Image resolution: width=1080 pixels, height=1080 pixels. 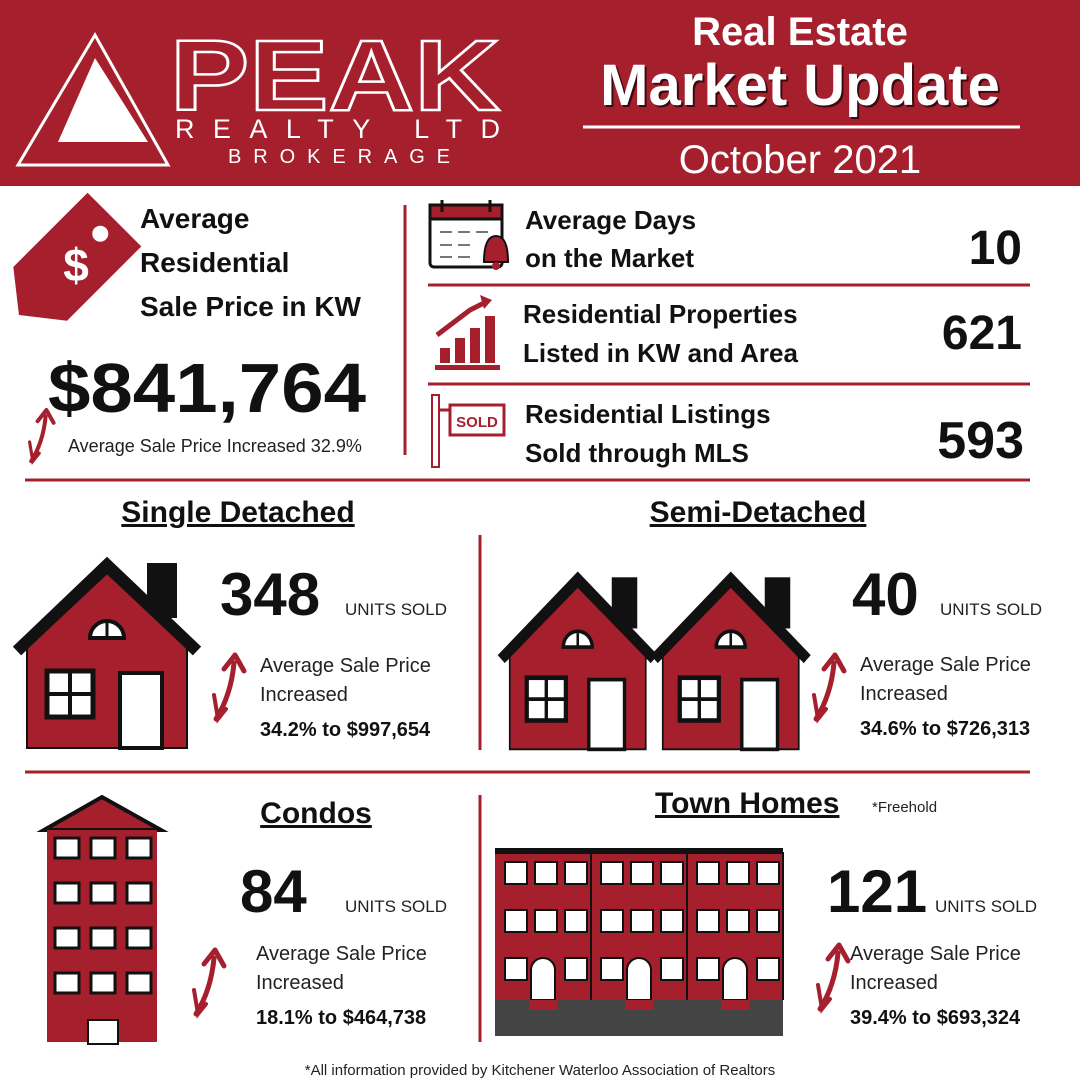 I want to click on price-label: Average, so click(x=194, y=218).